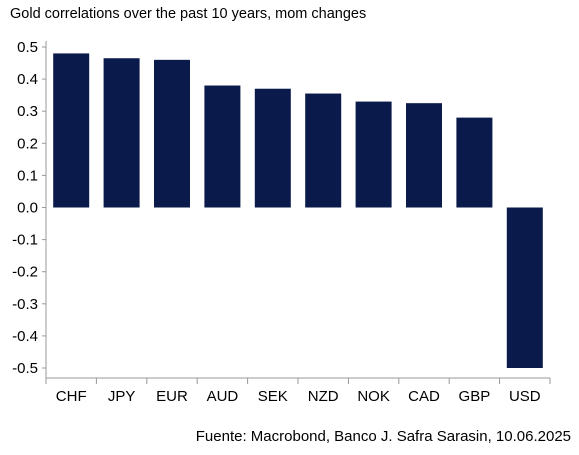 This screenshot has width=579, height=455. Describe the element at coordinates (373, 154) in the screenshot. I see `bar-nok` at that location.